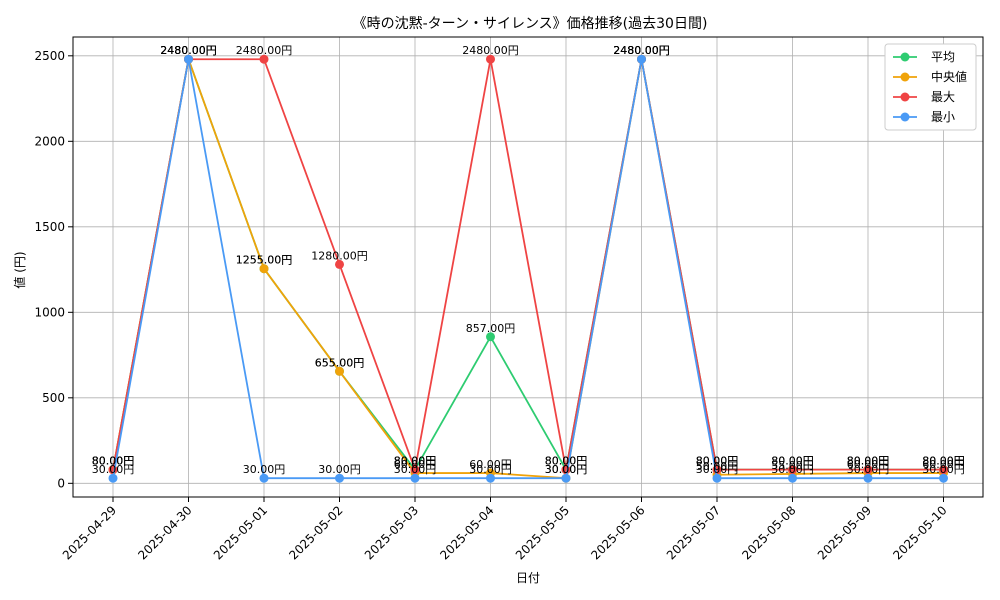 The width and height of the screenshot is (1000, 600). Describe the element at coordinates (943, 117) in the screenshot. I see `legend-label: 最小` at that location.